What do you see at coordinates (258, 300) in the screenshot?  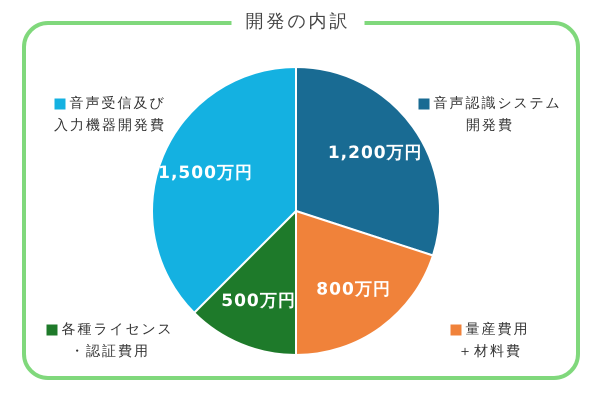 I see `data-label: 500万円` at bounding box center [258, 300].